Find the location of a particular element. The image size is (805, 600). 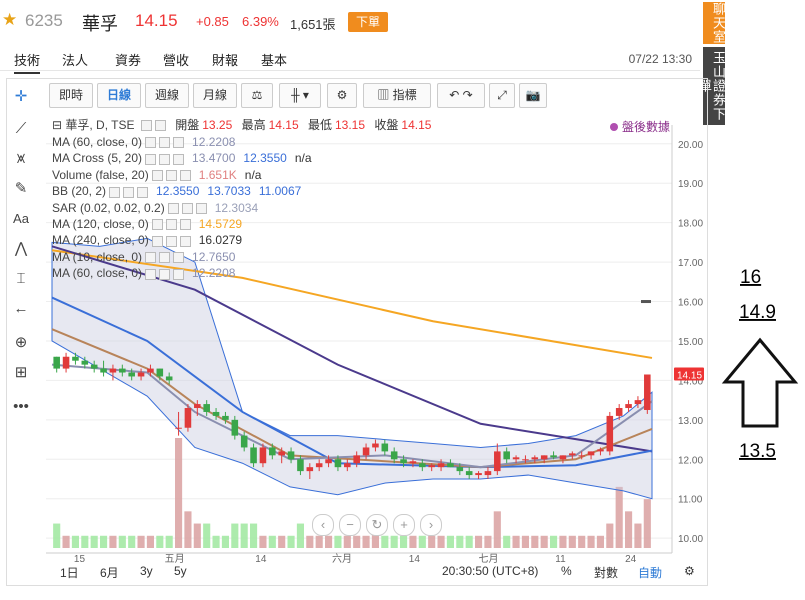

favorite-star-icon: ★ is located at coordinates (10, 19).